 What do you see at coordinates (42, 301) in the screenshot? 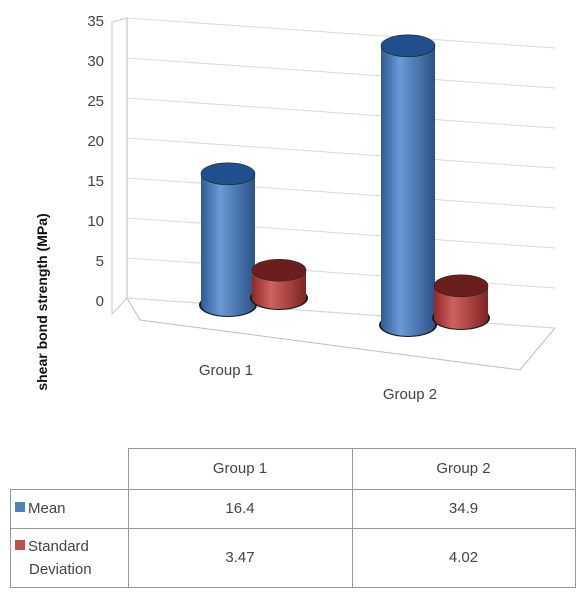
I see `y-axis-label: shear bond strength (MPa)` at bounding box center [42, 301].